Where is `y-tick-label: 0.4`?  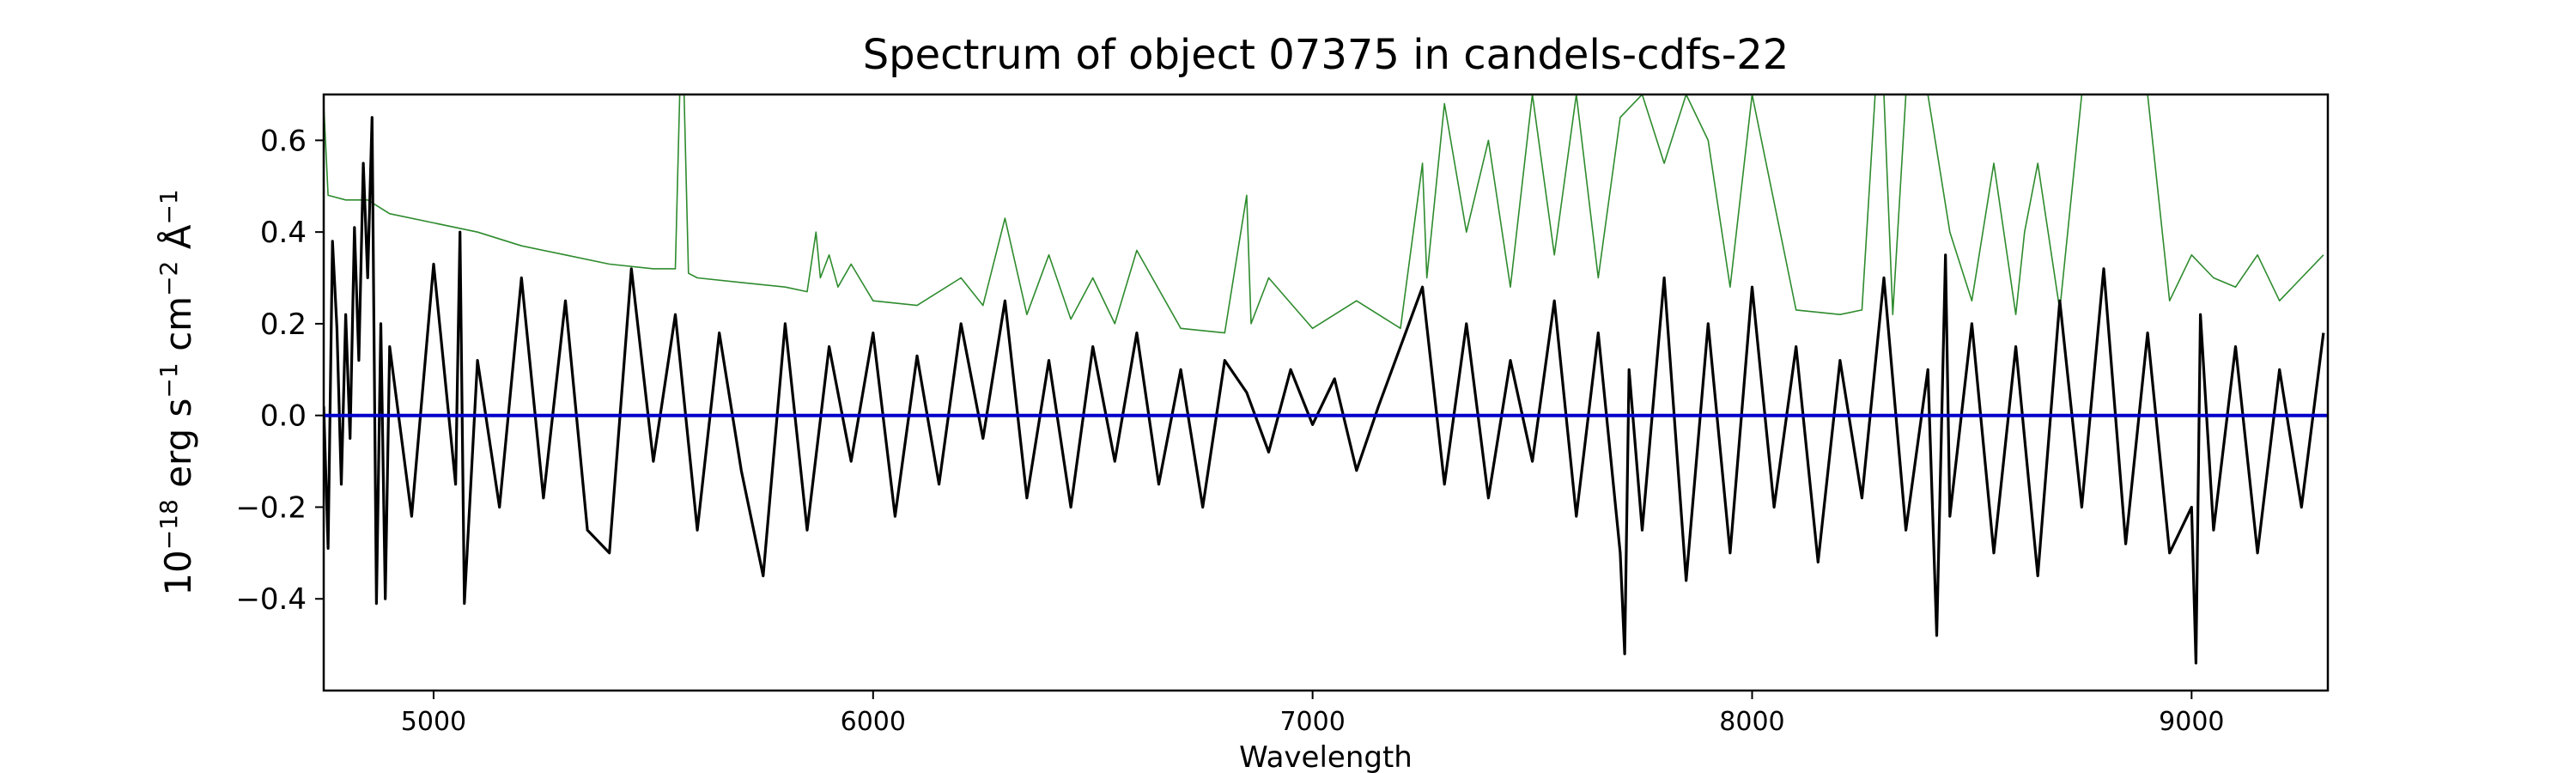
y-tick-label: 0.4 is located at coordinates (283, 233).